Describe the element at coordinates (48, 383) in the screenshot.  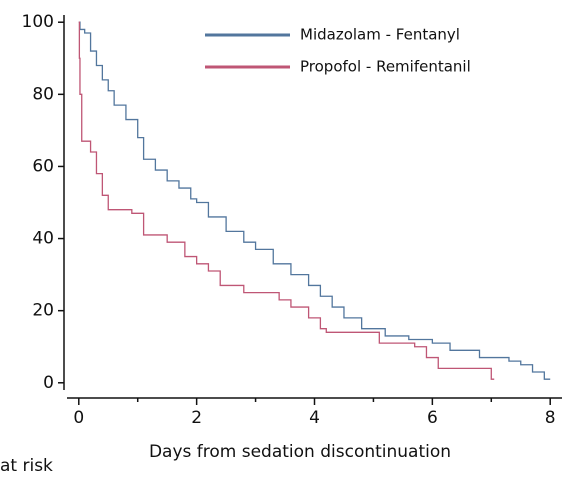
I see `y-tick-label: 0` at that location.